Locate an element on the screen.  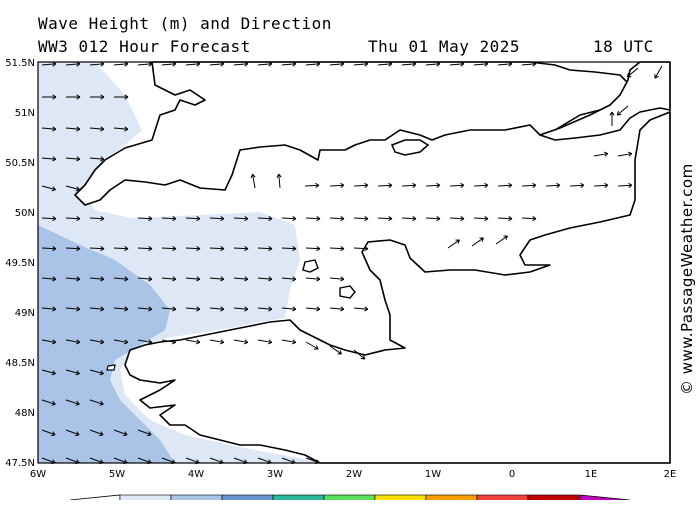
lon-label: 6W is located at coordinates (38, 474).